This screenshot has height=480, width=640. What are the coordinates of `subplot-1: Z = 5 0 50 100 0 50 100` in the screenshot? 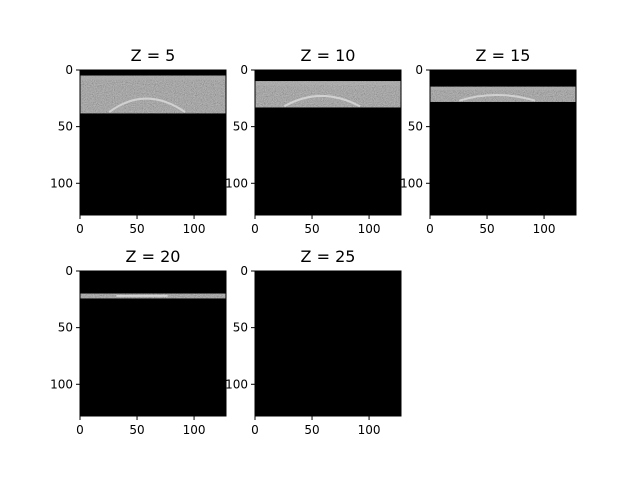 It's located at (138, 141).